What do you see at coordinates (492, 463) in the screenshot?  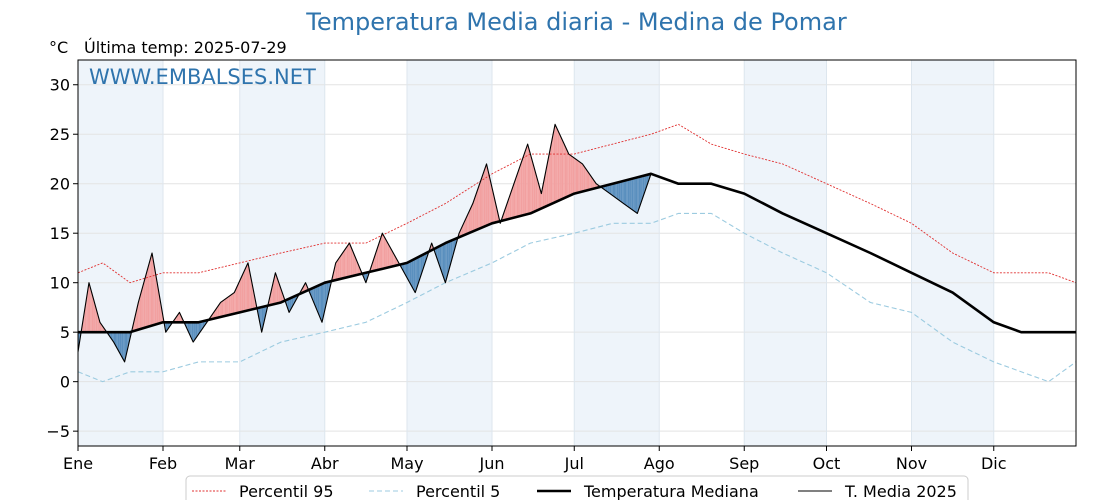 I see `x-tick-label: Jun` at bounding box center [492, 463].